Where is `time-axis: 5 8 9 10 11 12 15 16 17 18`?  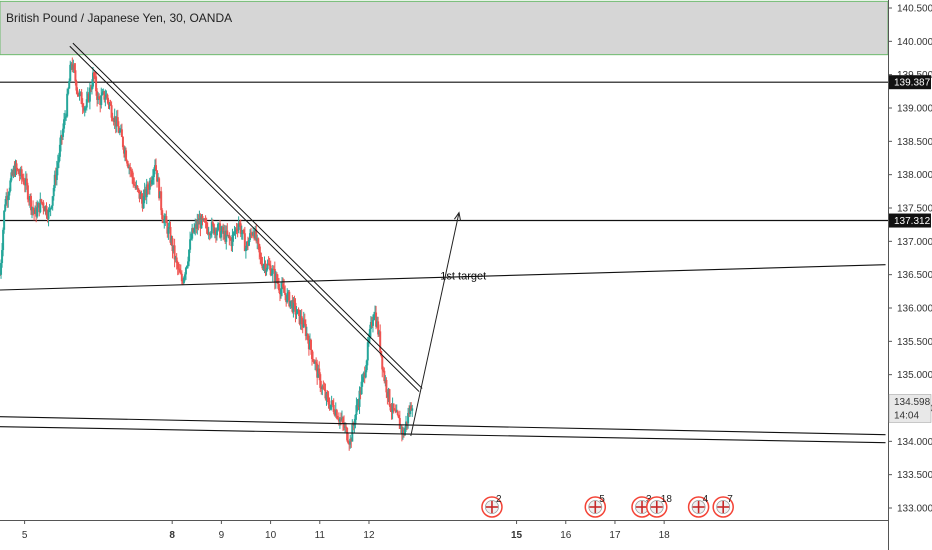
time-axis: 5 8 9 10 11 12 15 16 17 18 is located at coordinates (444, 535).